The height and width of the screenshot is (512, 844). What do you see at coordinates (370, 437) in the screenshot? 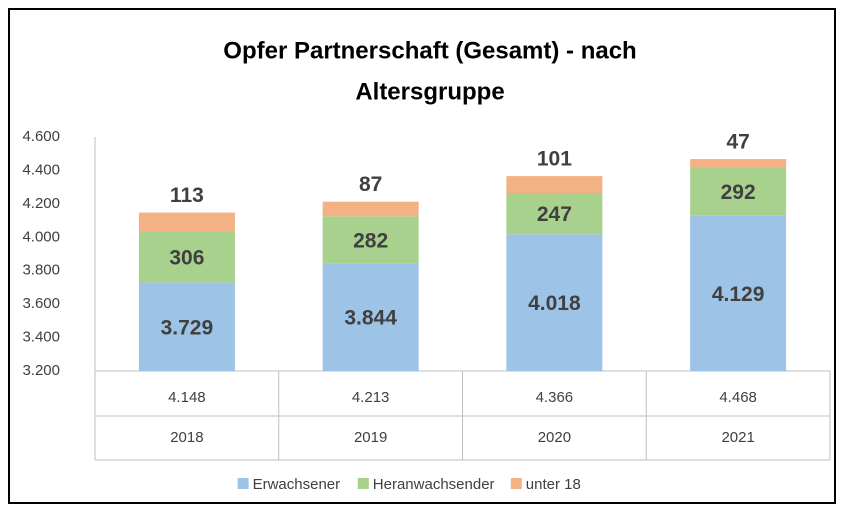
I see `x-tick-label: 2019` at bounding box center [370, 437].